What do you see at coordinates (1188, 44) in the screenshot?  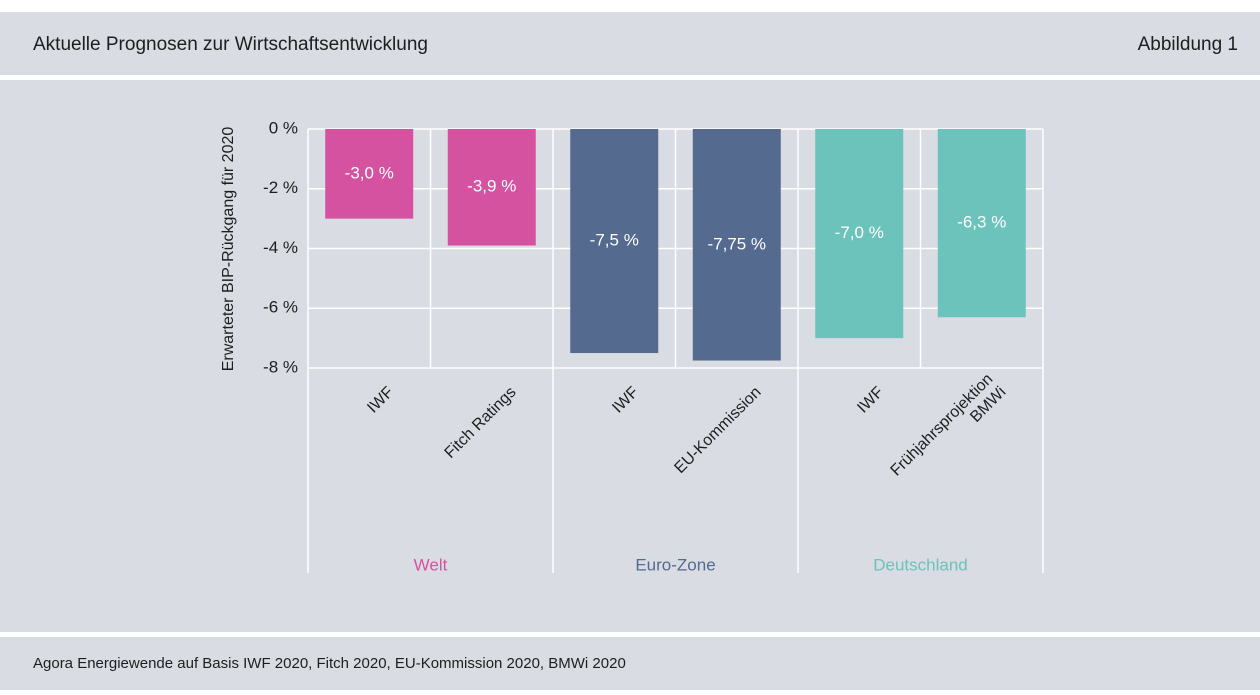 I see `figure-number: Abbildung 1` at bounding box center [1188, 44].